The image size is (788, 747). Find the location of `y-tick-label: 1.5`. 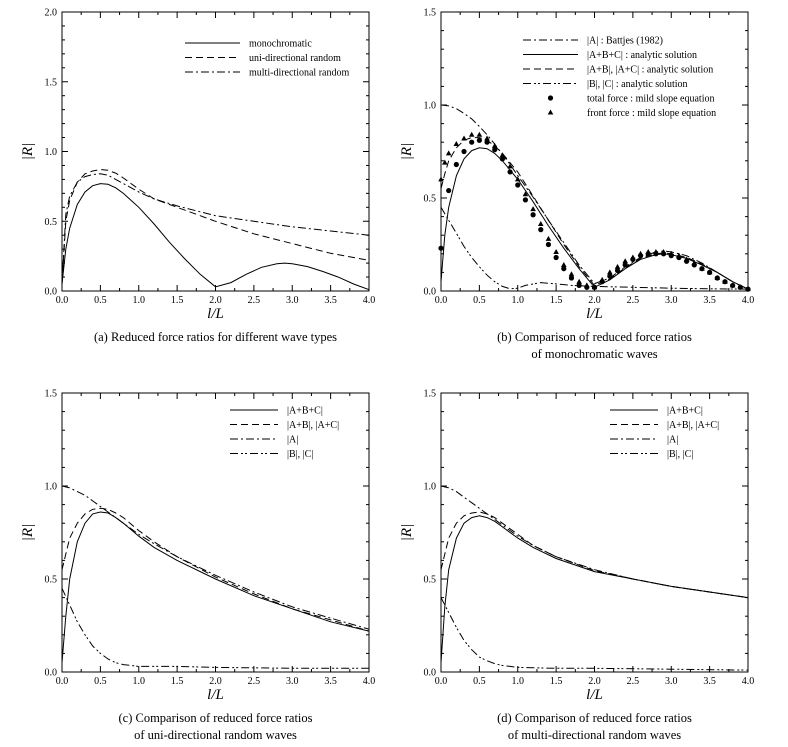

y-tick-label: 1.5 is located at coordinates (430, 394).